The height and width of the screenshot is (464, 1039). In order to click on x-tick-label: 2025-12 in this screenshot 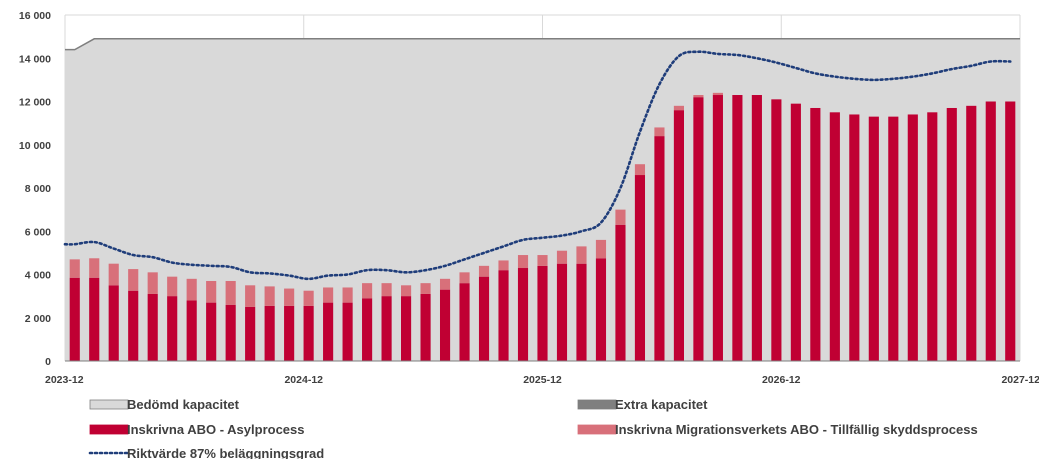, I will do `click(542, 380)`.